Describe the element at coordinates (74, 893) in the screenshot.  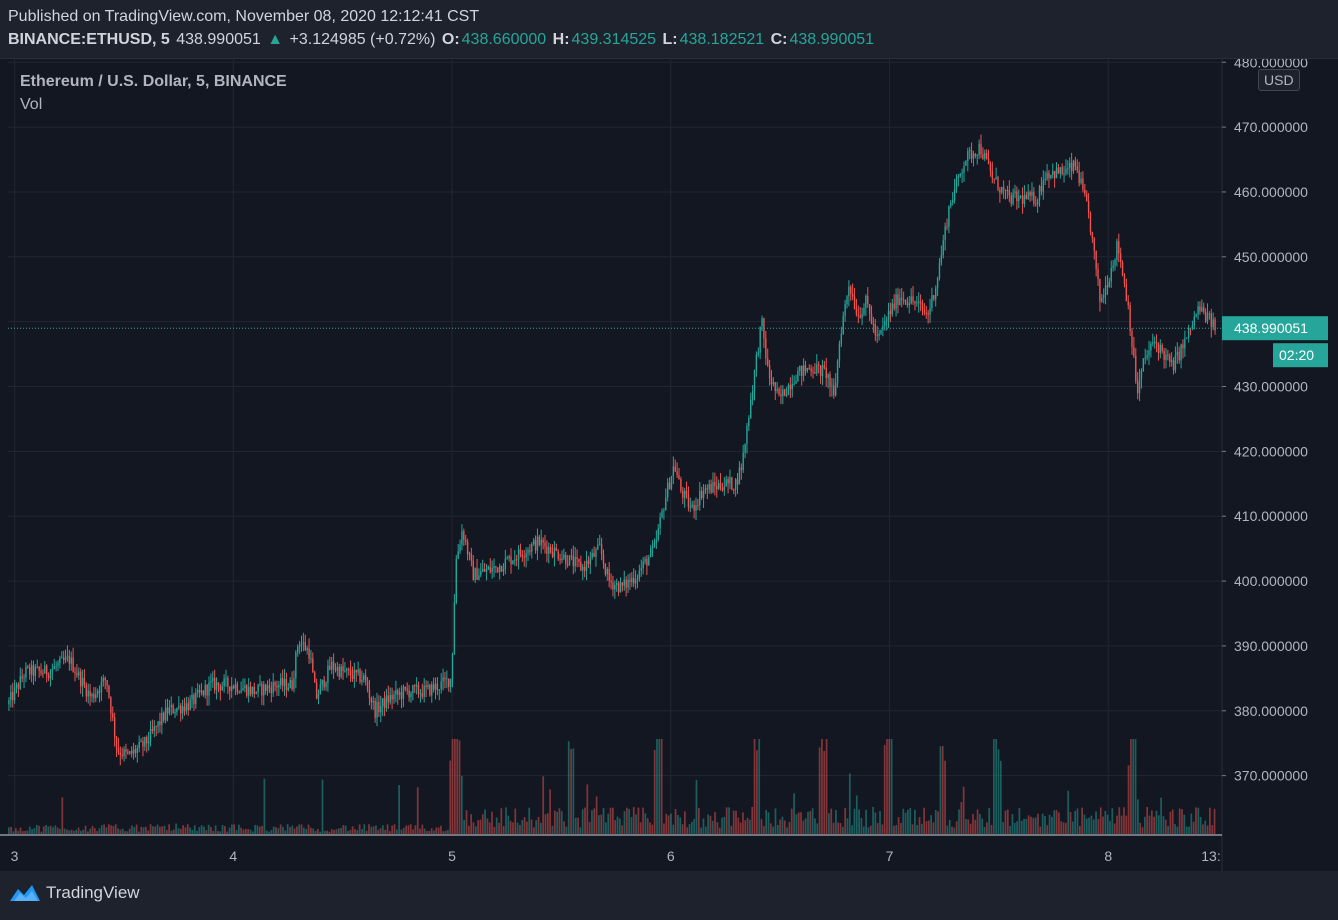
I see `tradingview-logo: TradingView` at that location.